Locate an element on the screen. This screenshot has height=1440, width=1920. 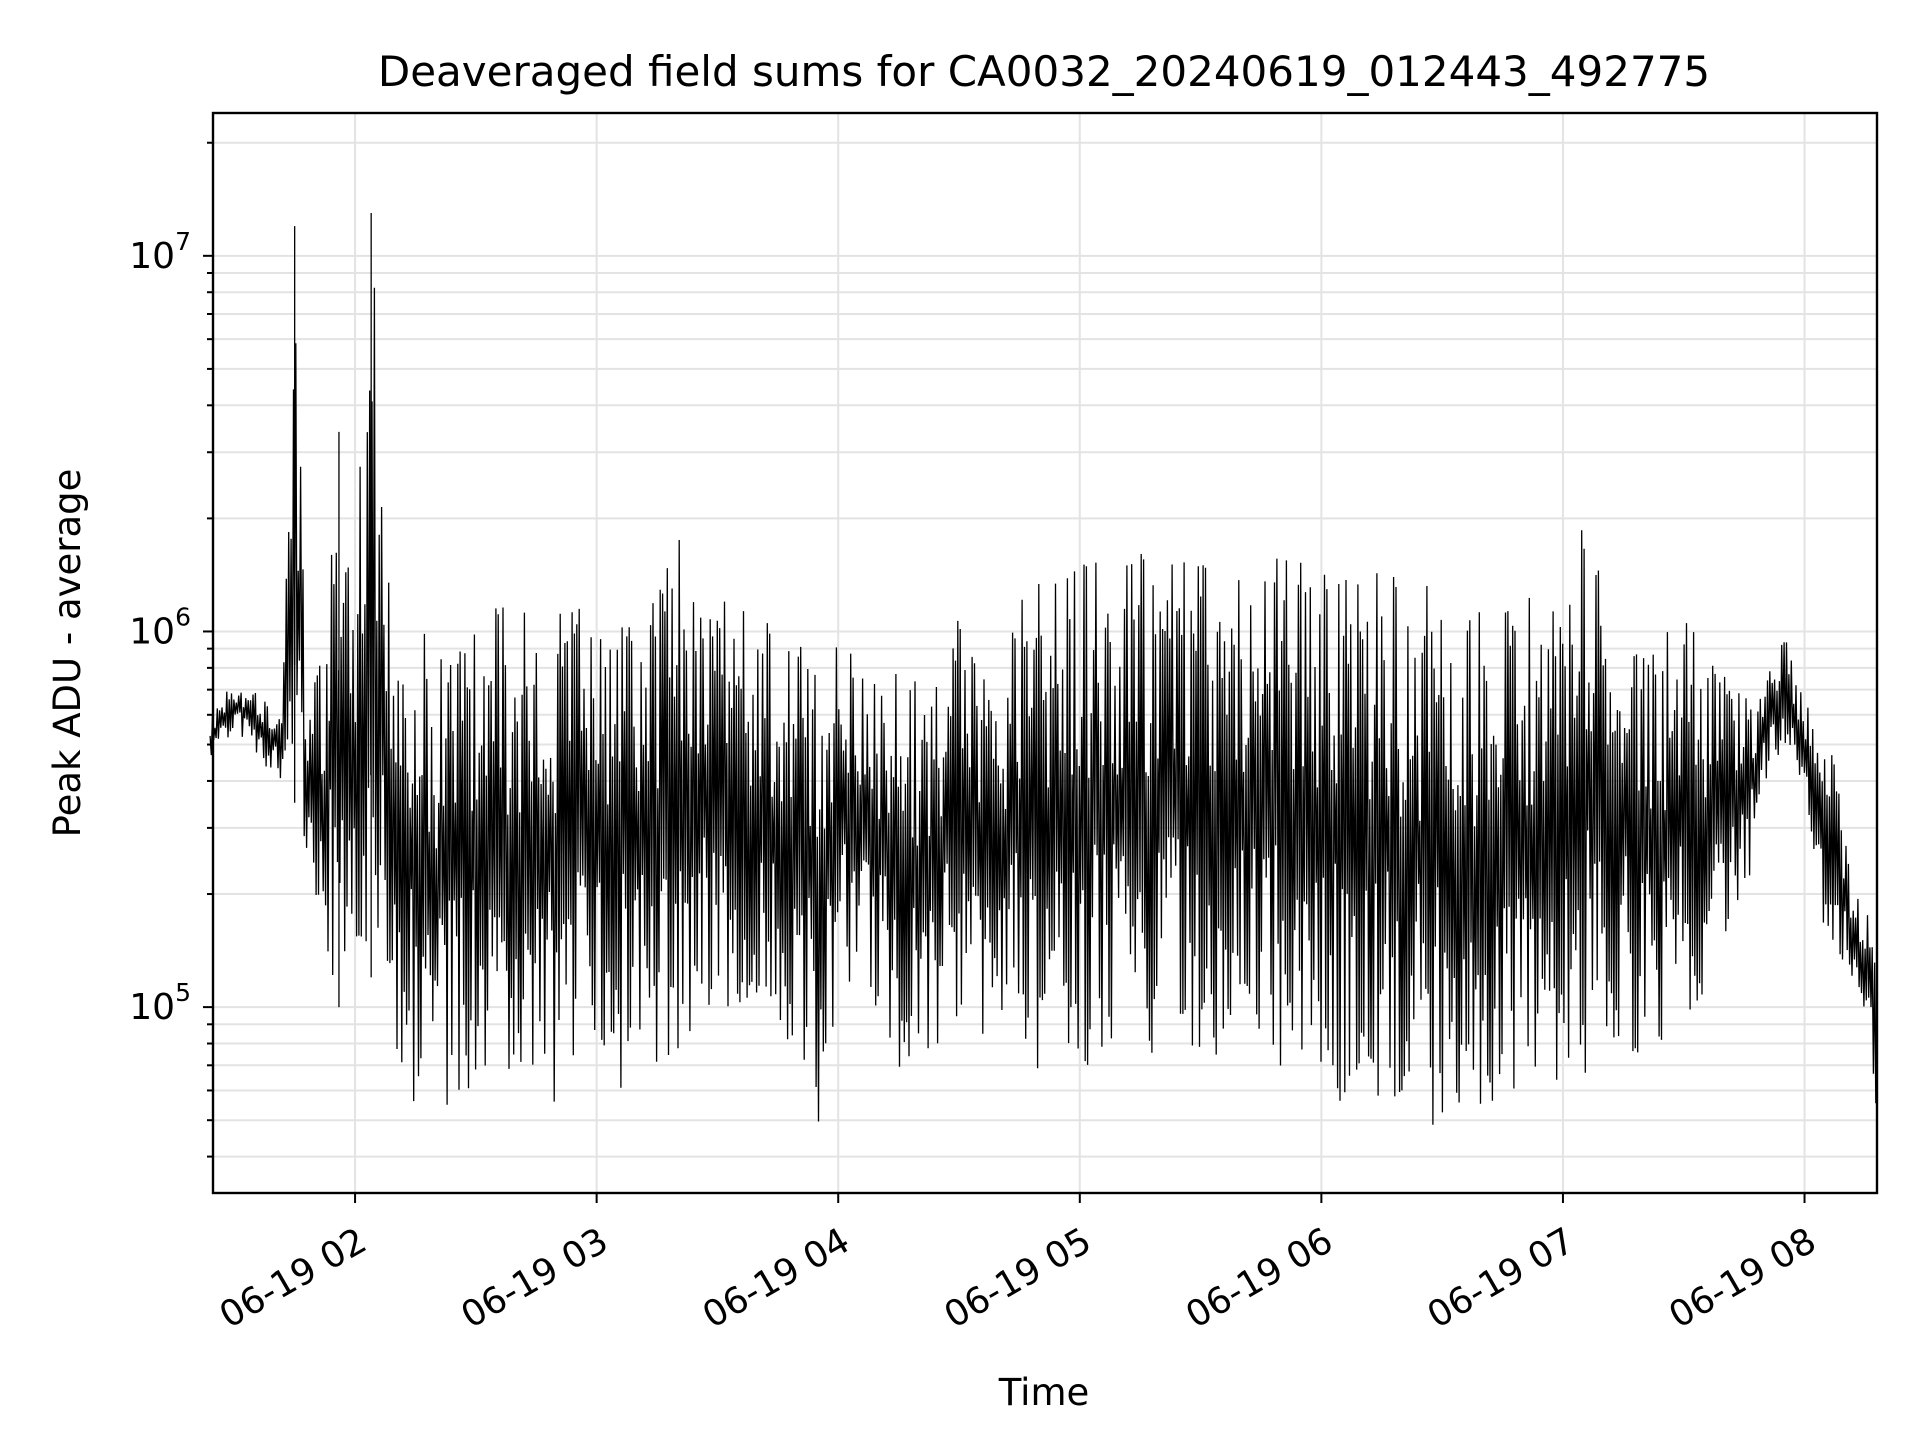
y-axis-label: Peak ADU - average is located at coordinates (67, 653).